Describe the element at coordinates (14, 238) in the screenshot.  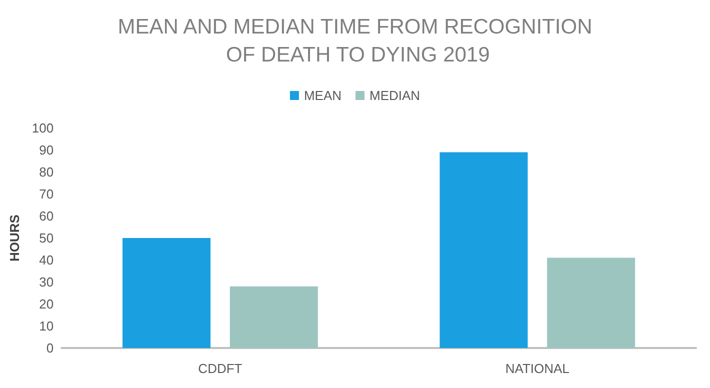
I see `y-axis-title: HOURS` at that location.